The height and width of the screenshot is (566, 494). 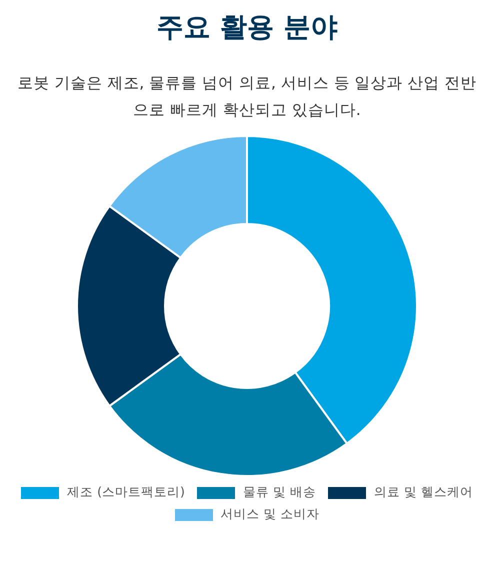 I want to click on legend-label: 물류 및 배송, so click(x=279, y=492).